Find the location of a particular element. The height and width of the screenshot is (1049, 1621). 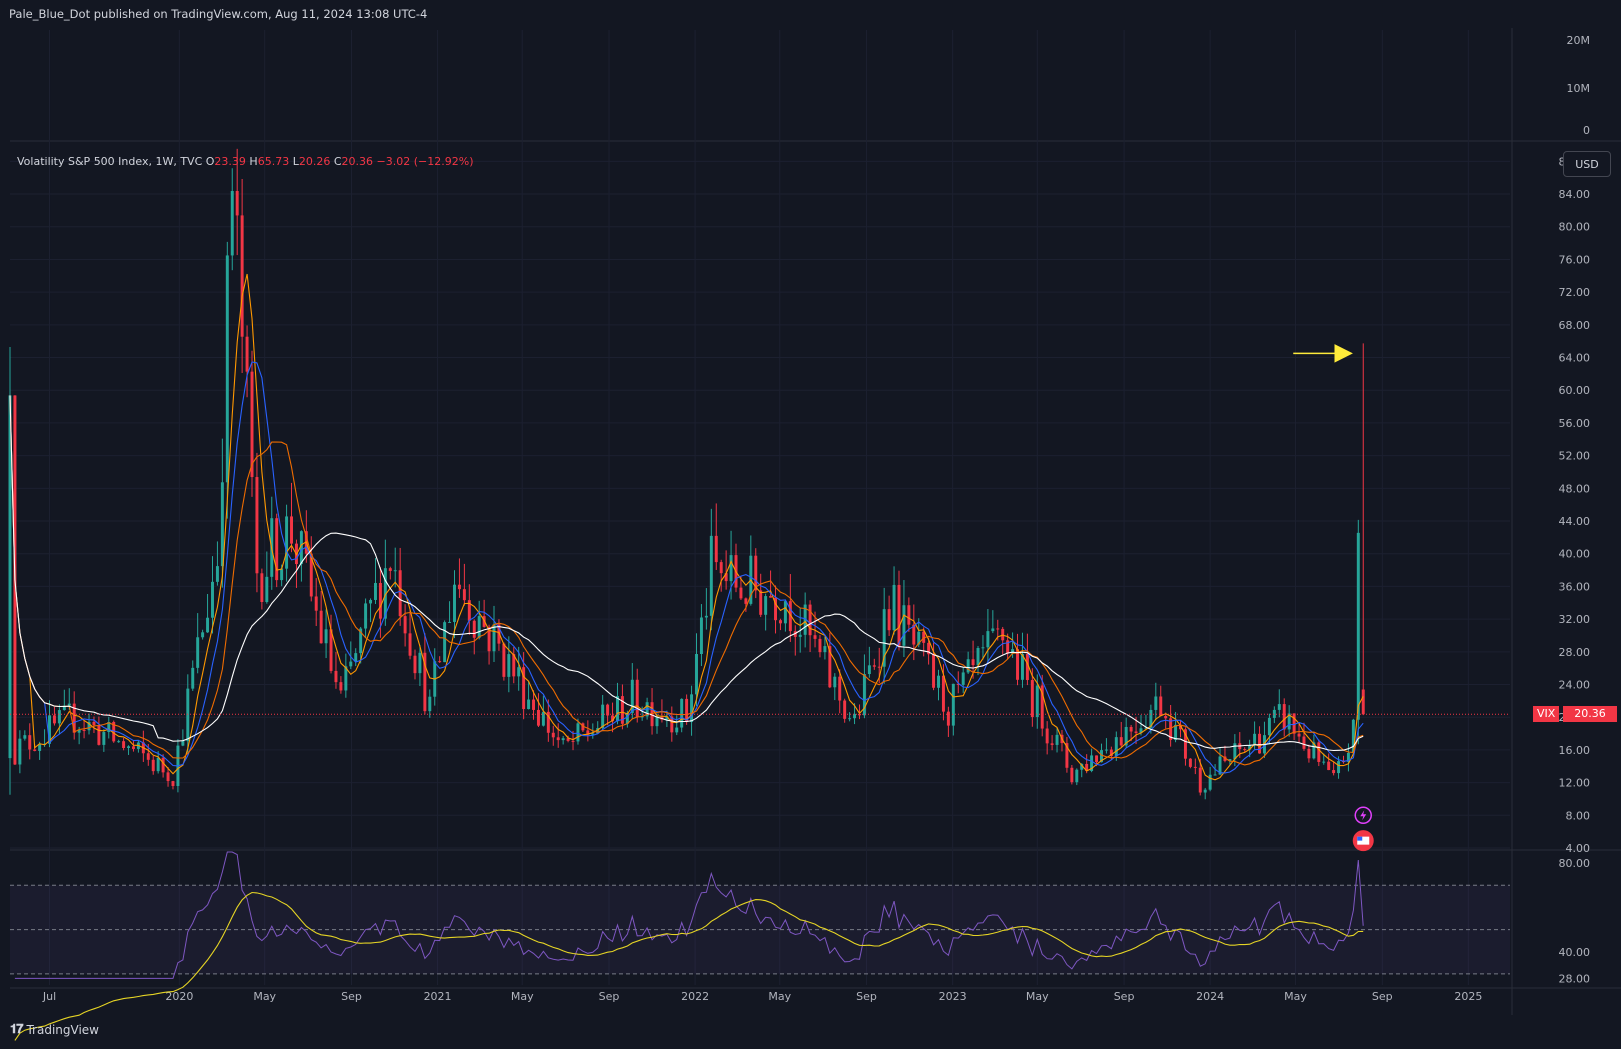

tradingview-brand: 𝟏𝟕 TradingView is located at coordinates (54, 1029).